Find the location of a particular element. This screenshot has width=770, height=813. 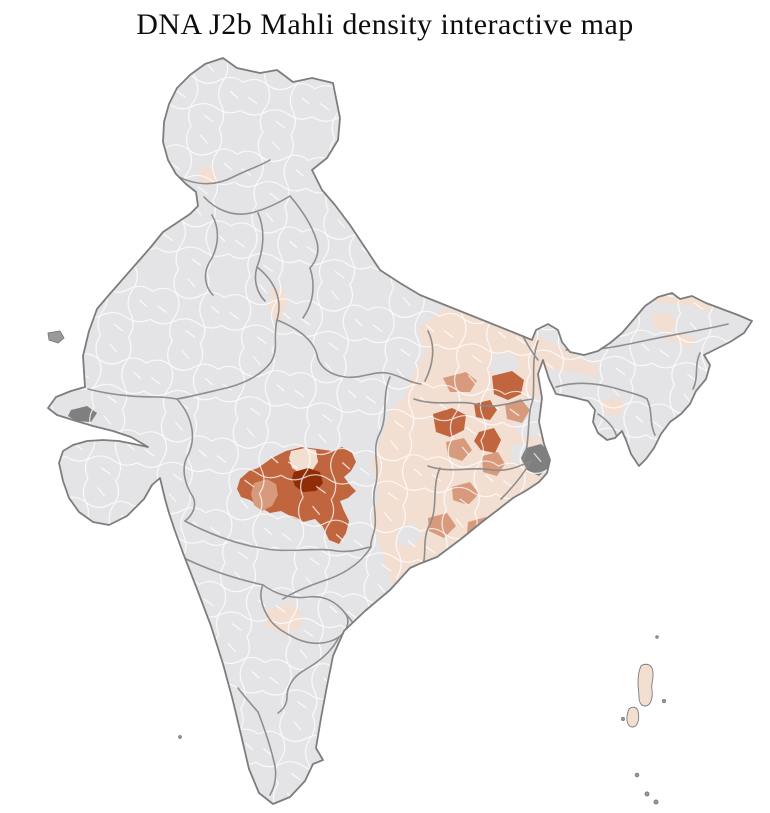

map-title: DNA J2b Mahli density interactive map is located at coordinates (385, 24).